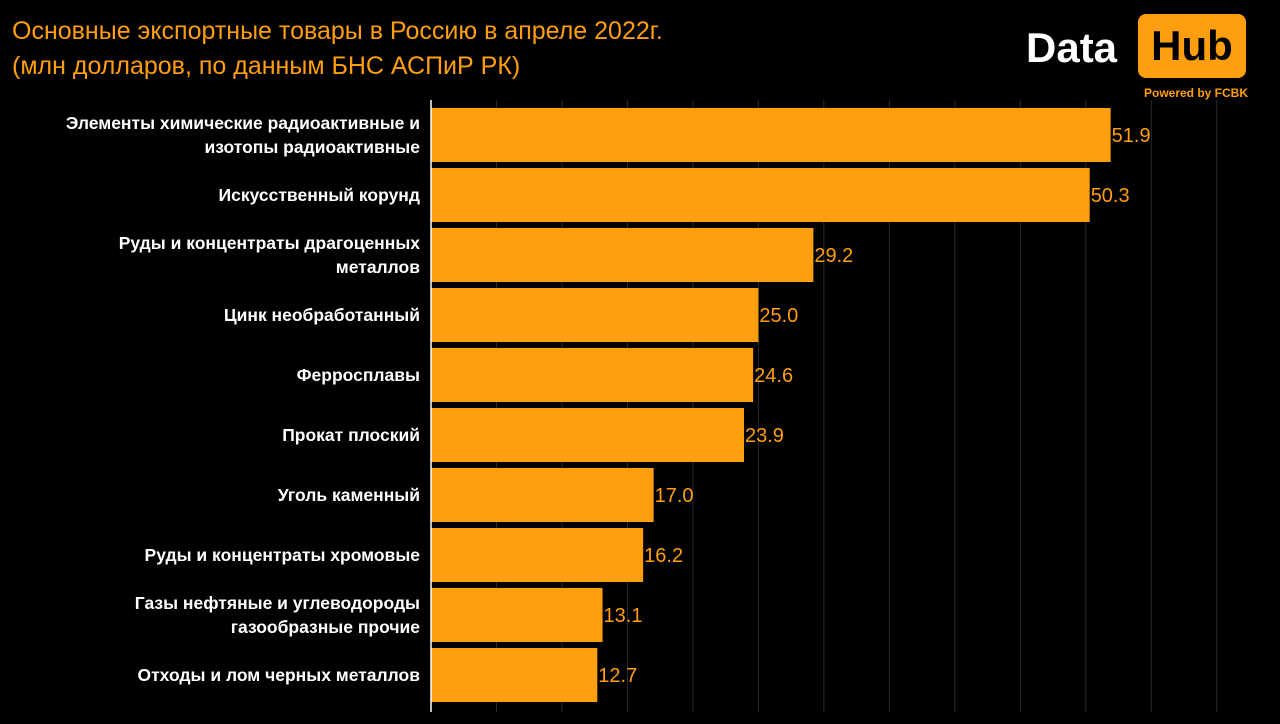  I want to click on category-label: Прокат плоский, so click(351, 435).